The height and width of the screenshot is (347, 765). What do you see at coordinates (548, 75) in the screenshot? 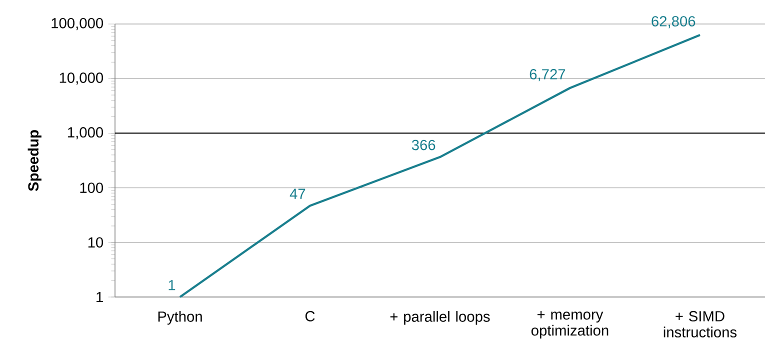
I see `data-label: 6,727` at bounding box center [548, 75].